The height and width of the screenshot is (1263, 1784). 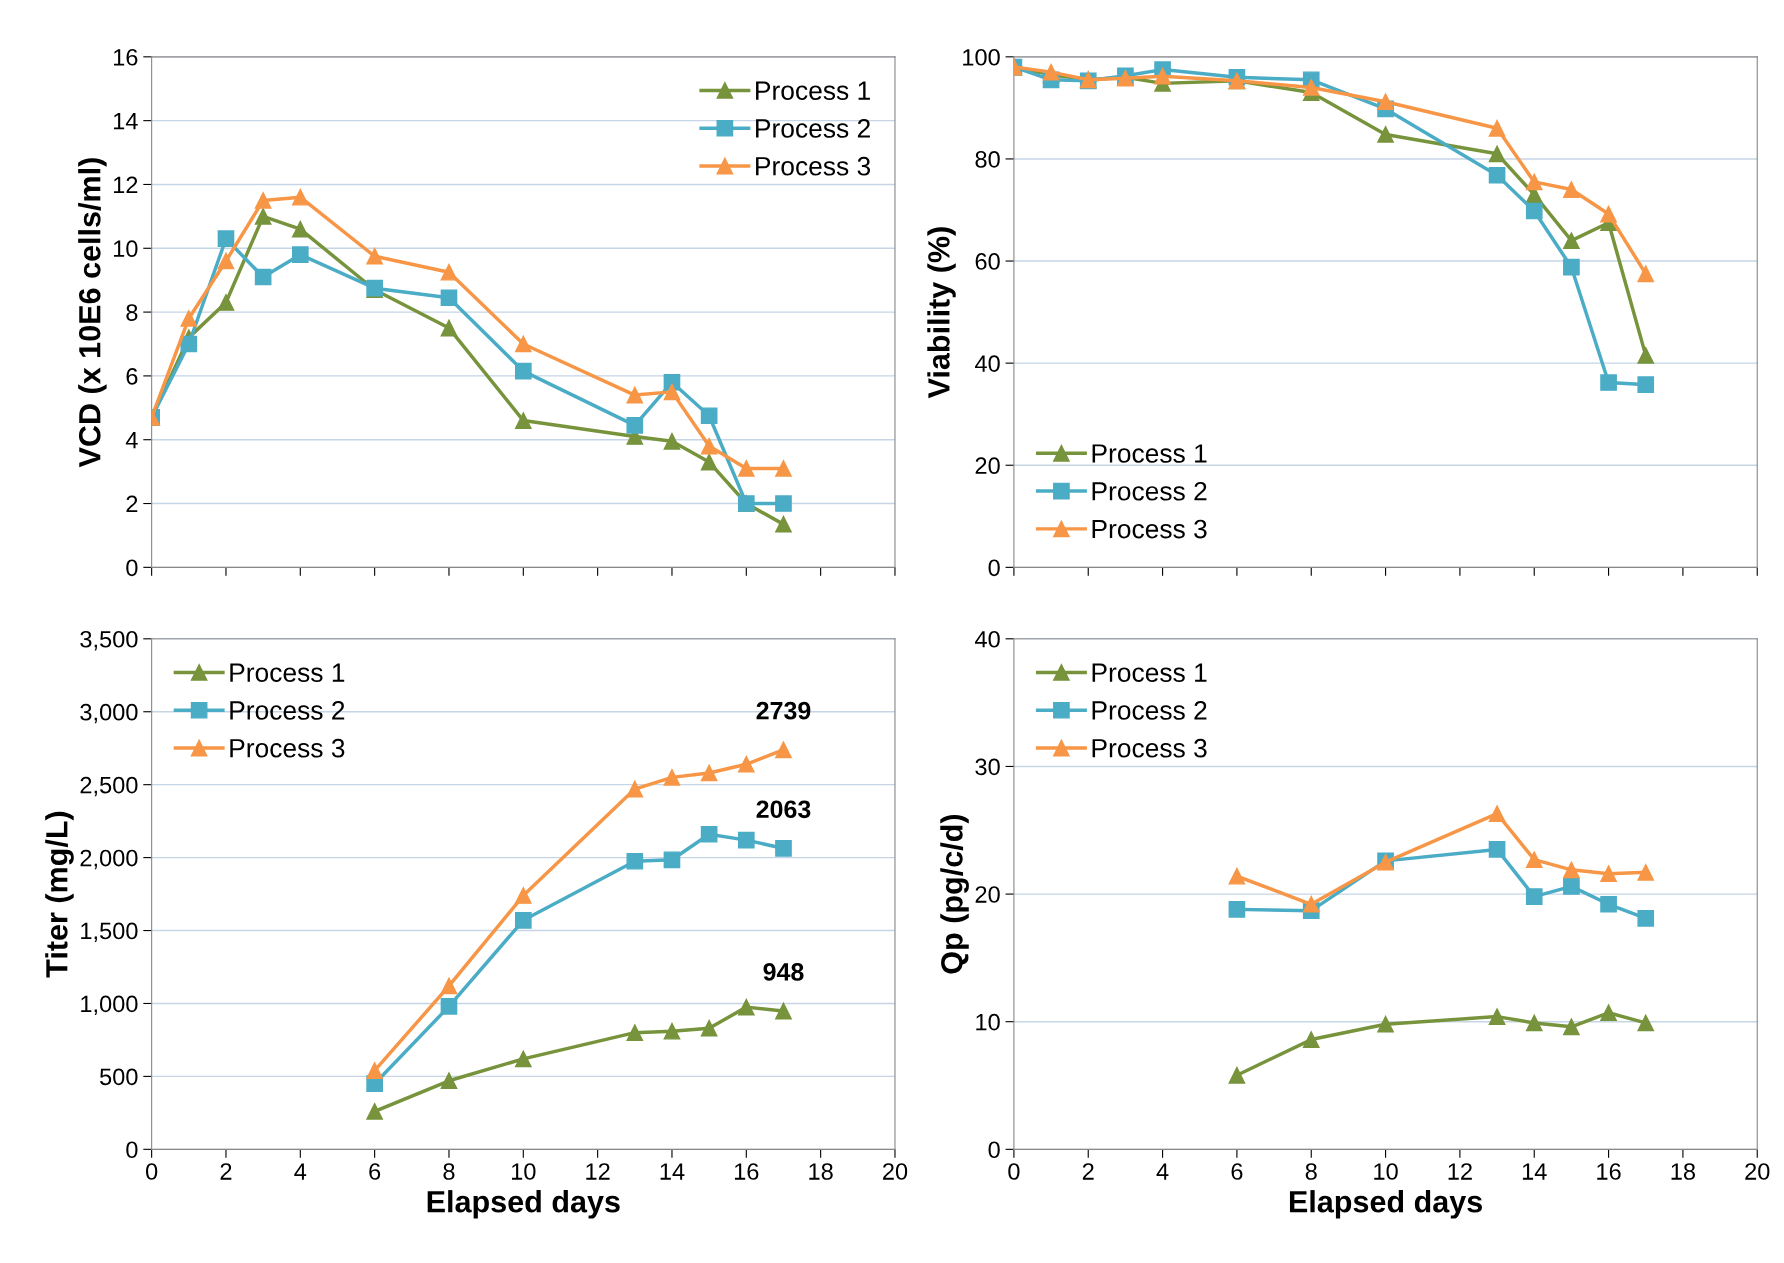 What do you see at coordinates (125, 57) in the screenshot?
I see `y-tick-label: 16` at bounding box center [125, 57].